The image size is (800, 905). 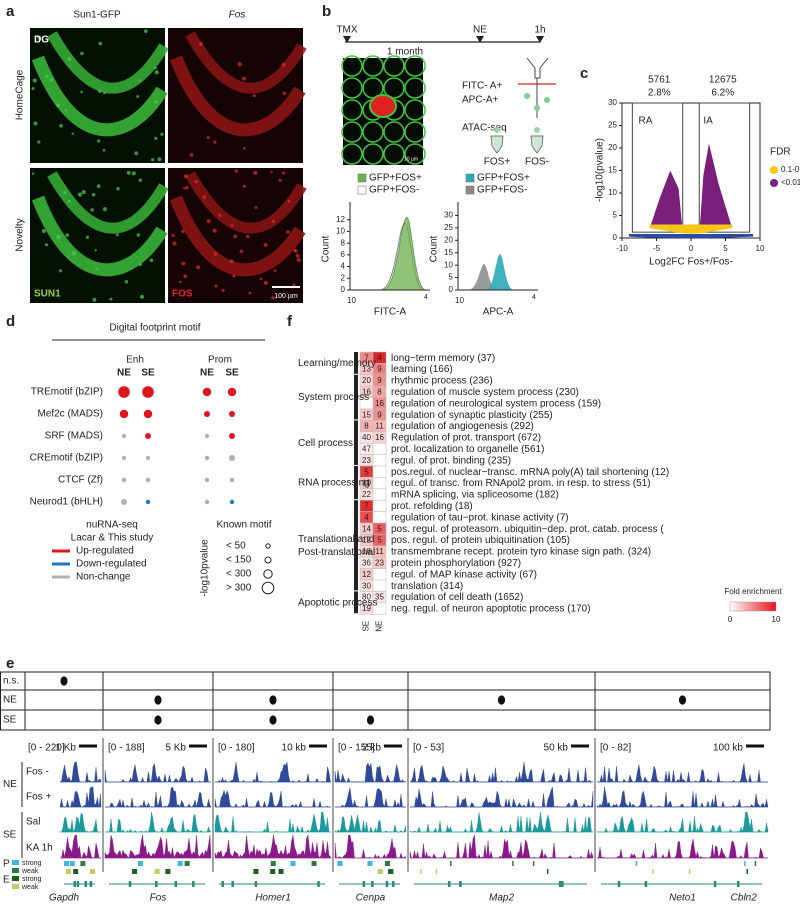 I want to click on y-tick-label: 0, so click(x=451, y=289).